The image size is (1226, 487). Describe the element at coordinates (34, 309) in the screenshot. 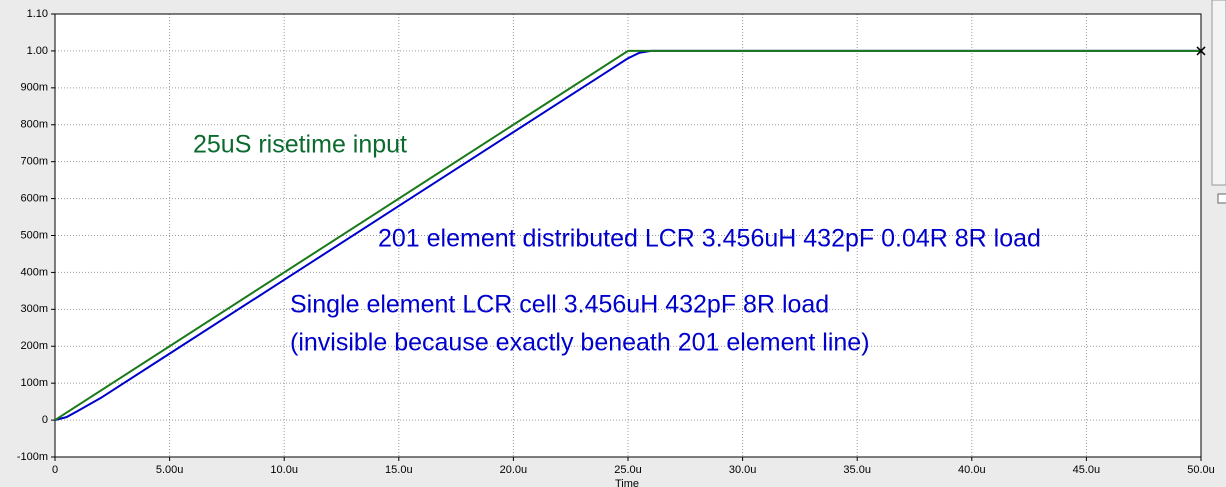

I see `y-tick-label: 300m` at that location.